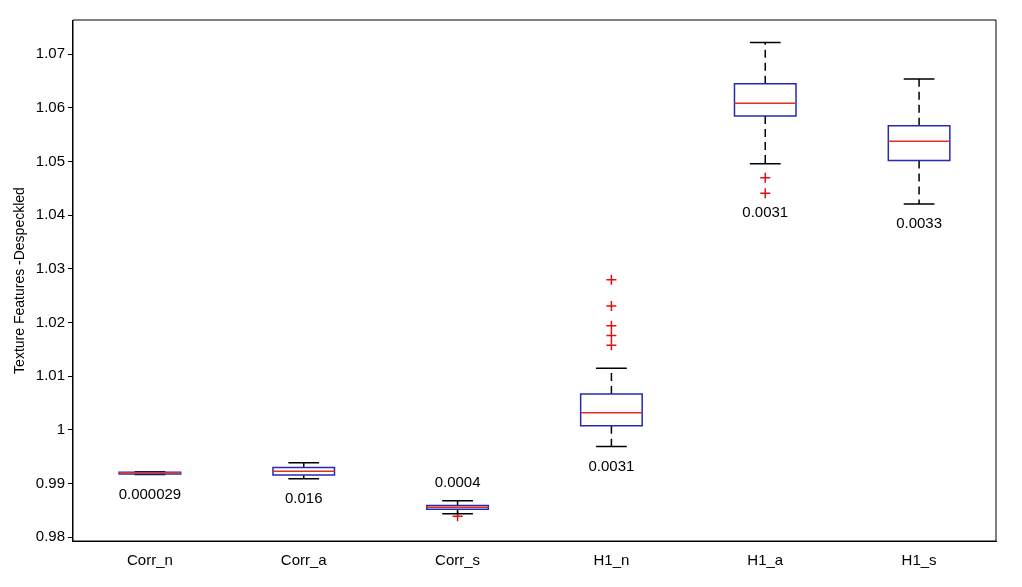  What do you see at coordinates (303, 497) in the screenshot?
I see `annotation: 0.016` at bounding box center [303, 497].